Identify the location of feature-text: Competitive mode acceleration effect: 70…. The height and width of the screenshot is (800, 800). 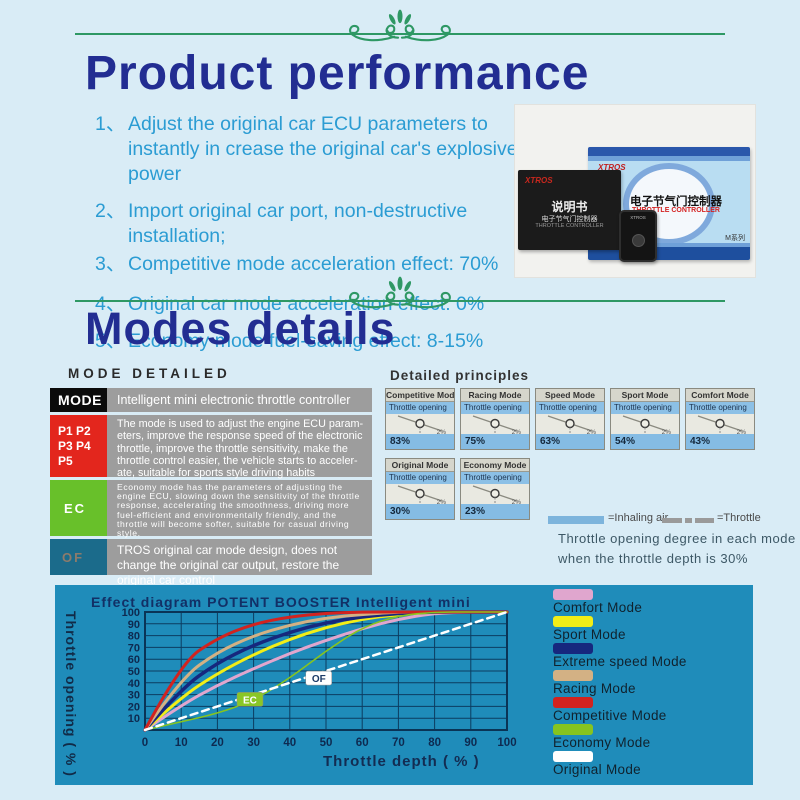
(313, 264).